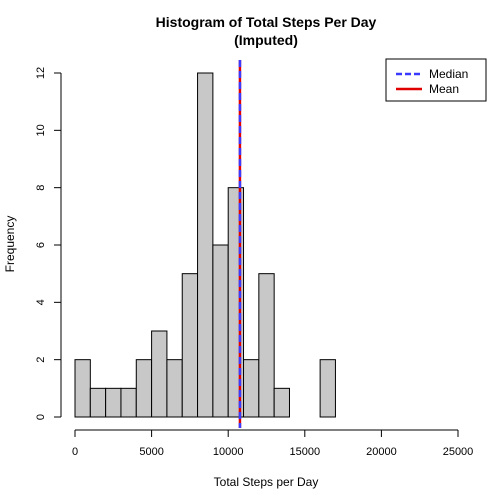 This screenshot has width=504, height=504. Describe the element at coordinates (266, 40) in the screenshot. I see `chart-title-line-2: (Imputed)` at that location.